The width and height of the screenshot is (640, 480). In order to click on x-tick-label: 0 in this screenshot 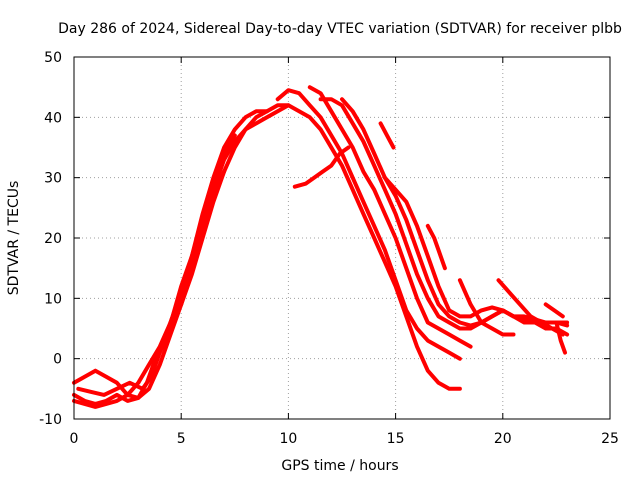, I will do `click(74, 439)`.